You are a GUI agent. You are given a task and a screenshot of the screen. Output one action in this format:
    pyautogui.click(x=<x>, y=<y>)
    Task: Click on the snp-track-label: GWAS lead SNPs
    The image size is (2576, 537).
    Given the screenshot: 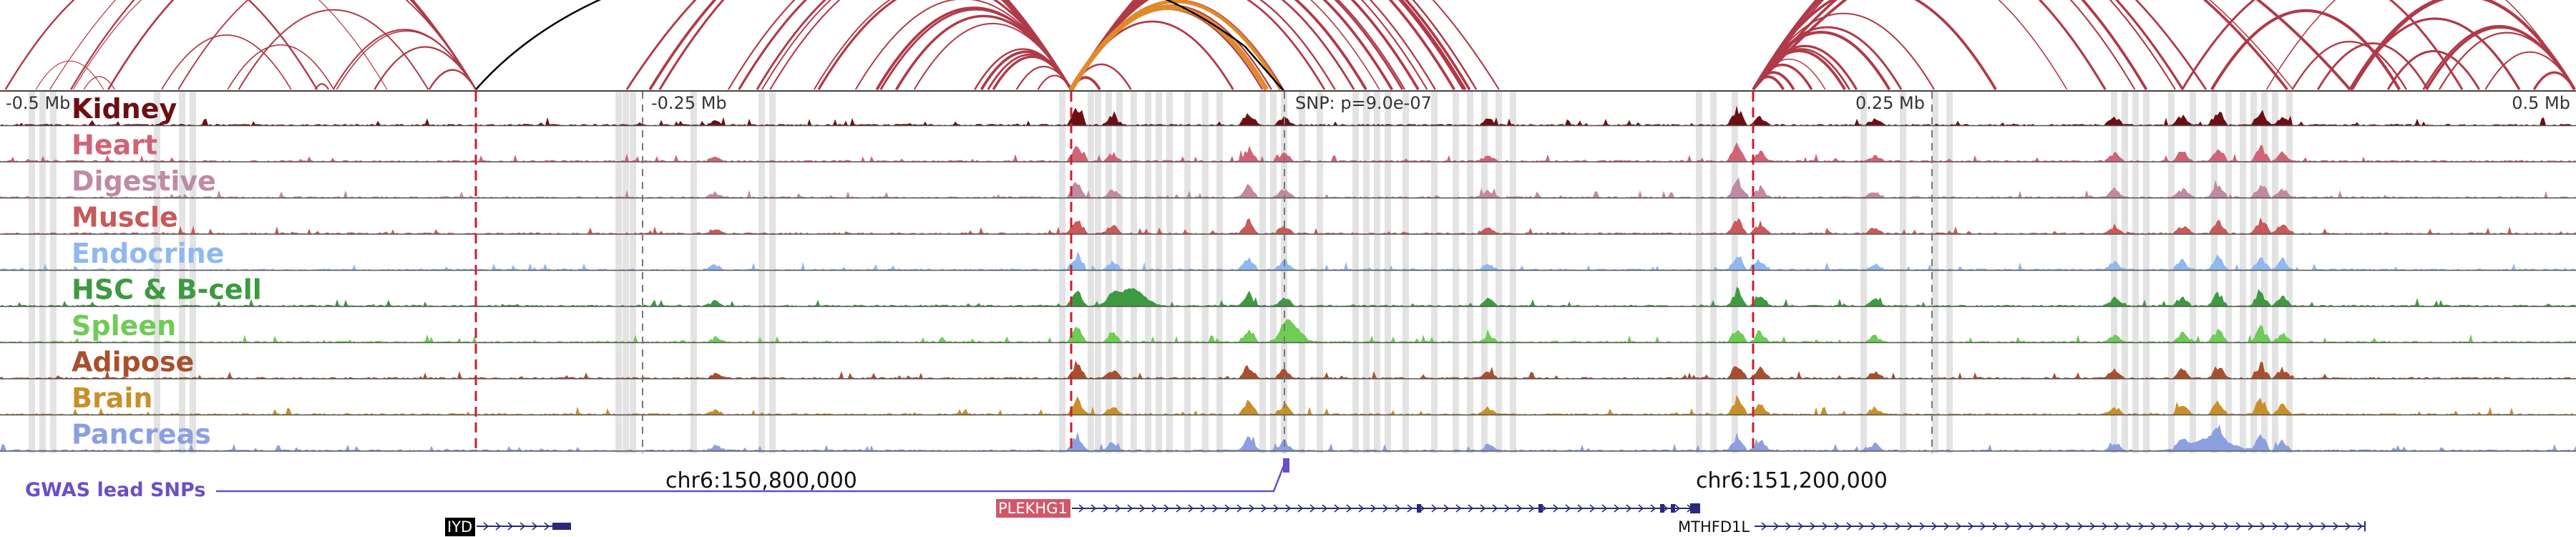 What is the action you would take?
    pyautogui.click(x=115, y=490)
    